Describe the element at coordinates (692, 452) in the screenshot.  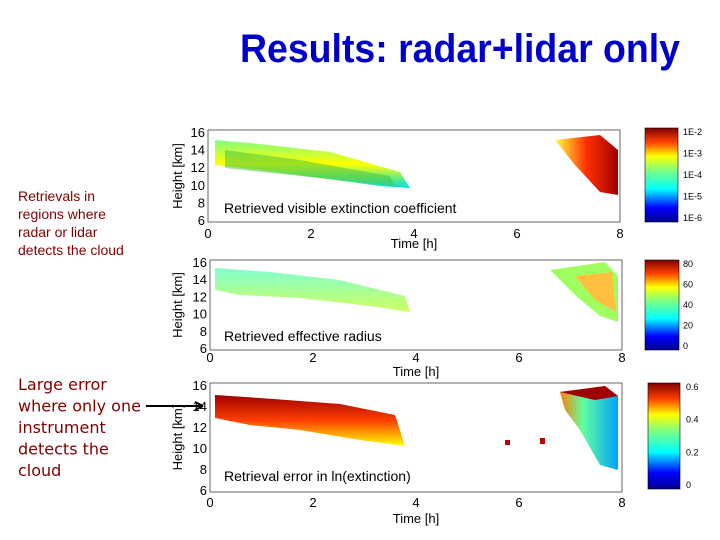
I see `colorbar-label: 0.2` at that location.